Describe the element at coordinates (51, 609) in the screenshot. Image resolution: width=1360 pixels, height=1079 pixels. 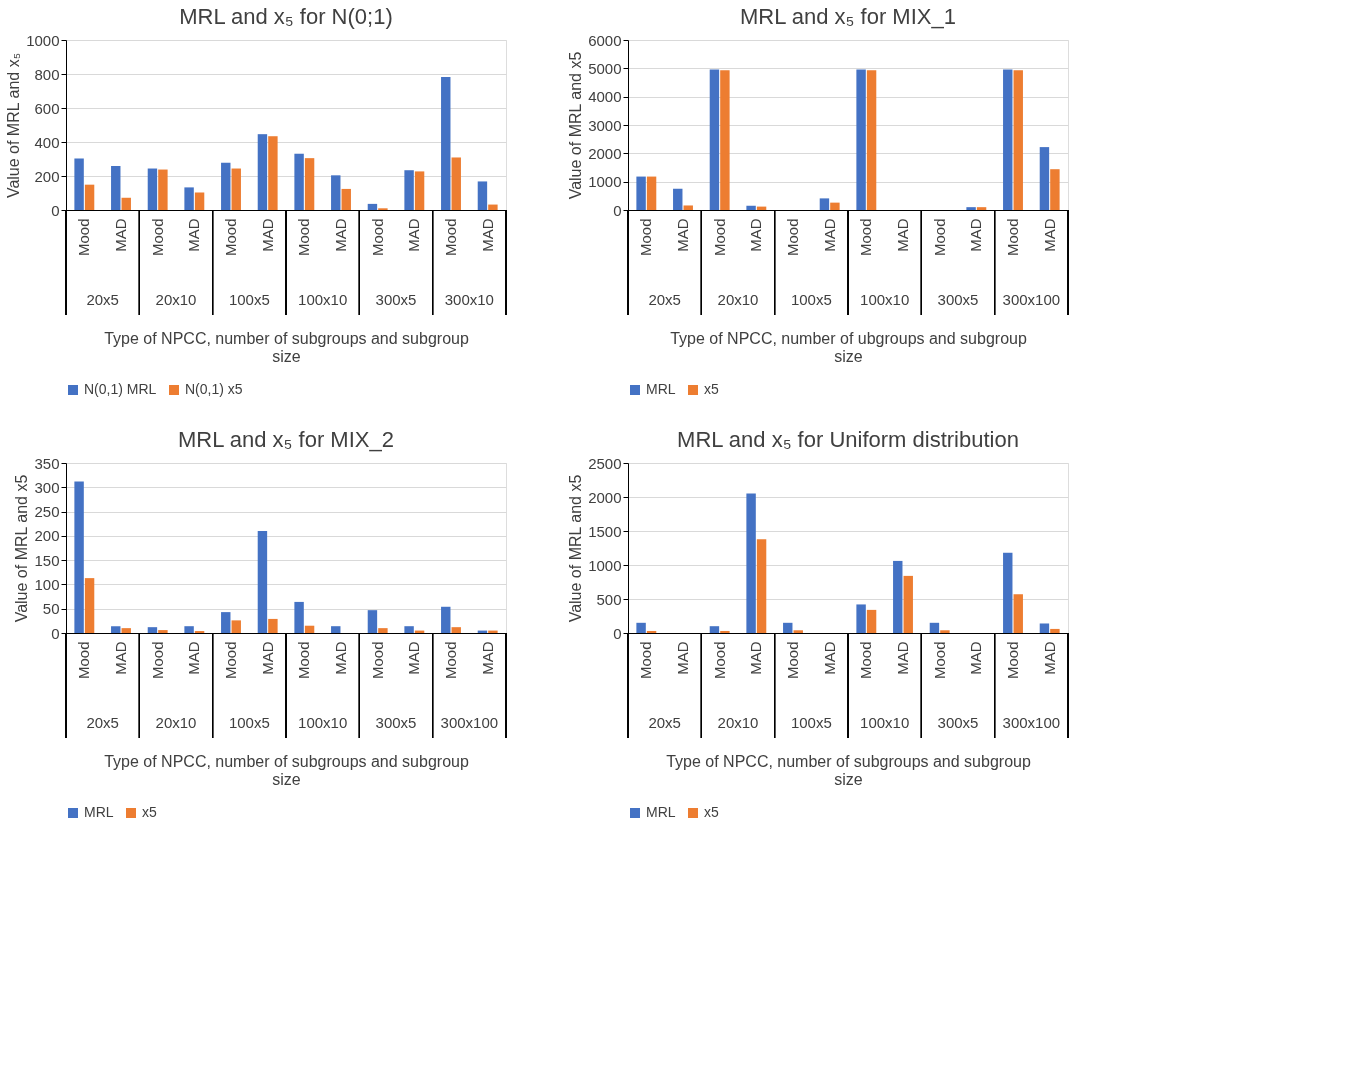
I see `y-tick-label: 50` at that location.